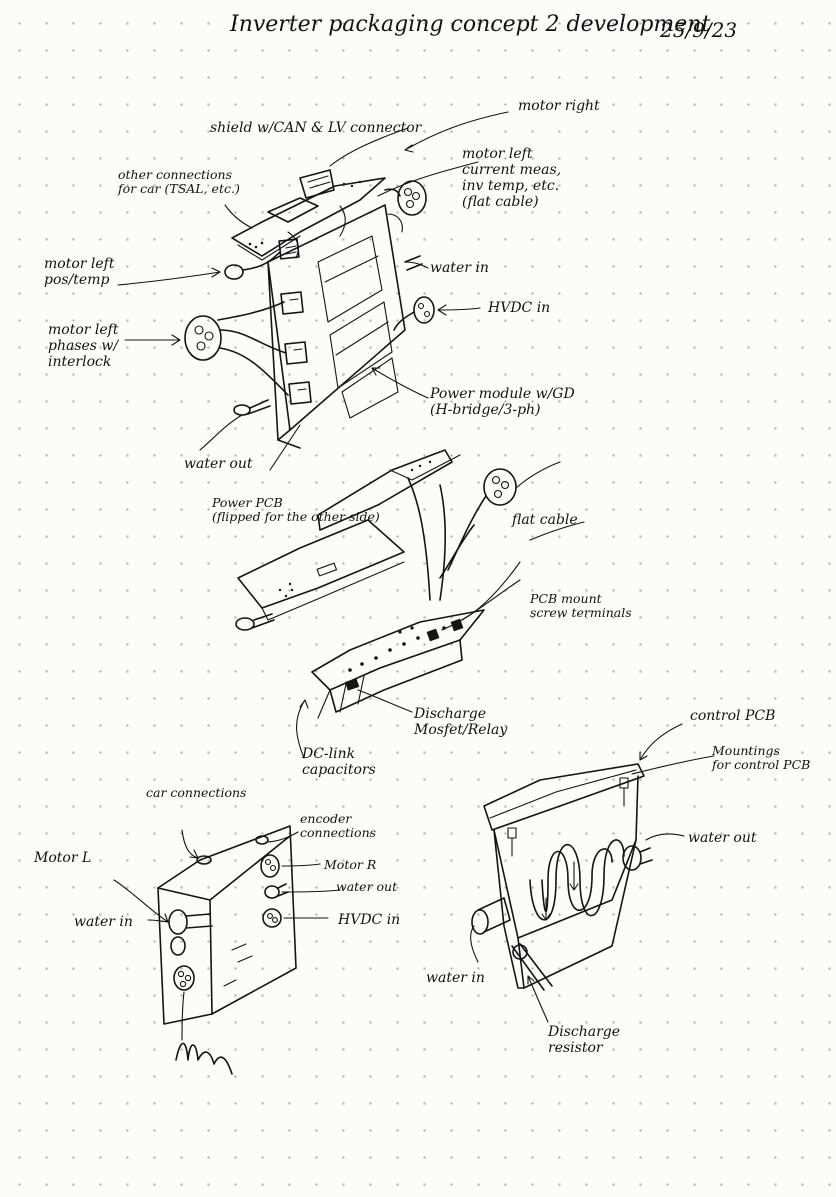 The image size is (836, 1197). I want to click on bottom-right-box-view, so click(592, 873).